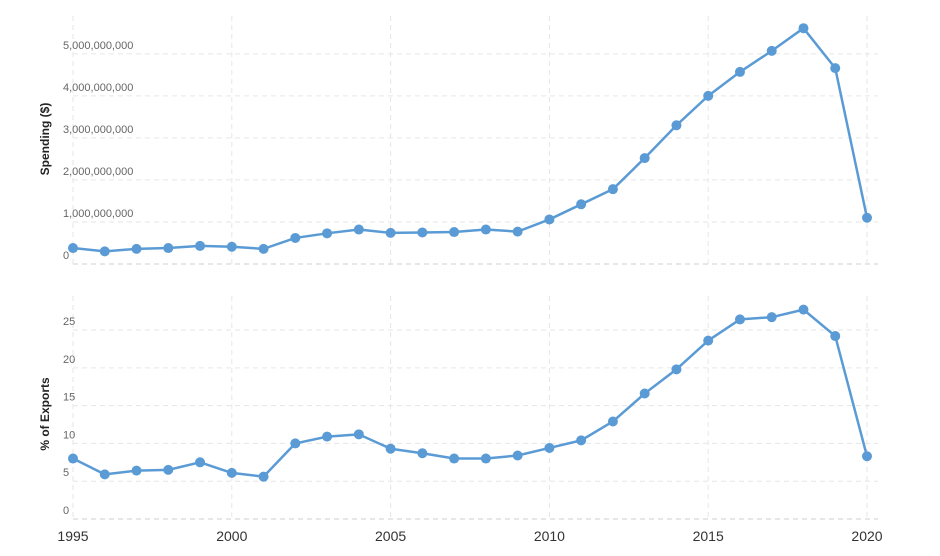 This screenshot has height=556, width=940. Describe the element at coordinates (708, 536) in the screenshot. I see `x-tick-label: 2015` at that location.